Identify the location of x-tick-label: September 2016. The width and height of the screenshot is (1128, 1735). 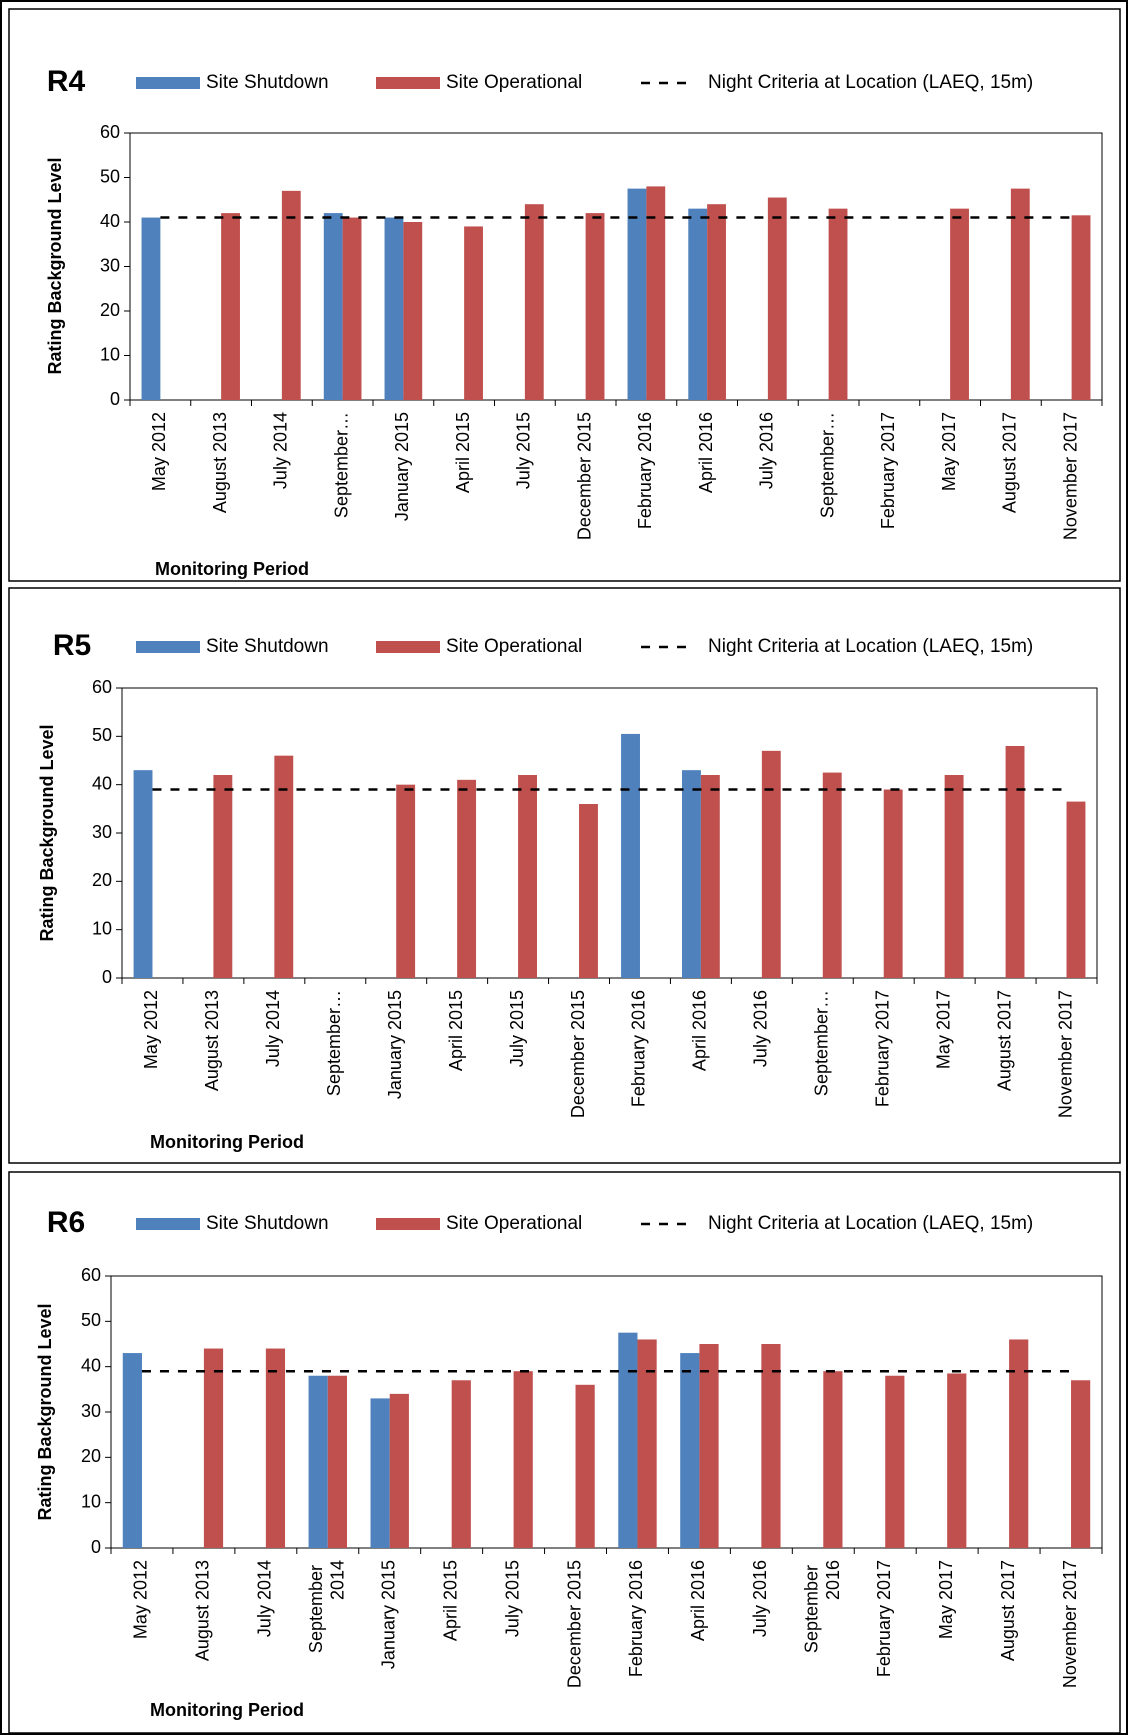
(822, 1606).